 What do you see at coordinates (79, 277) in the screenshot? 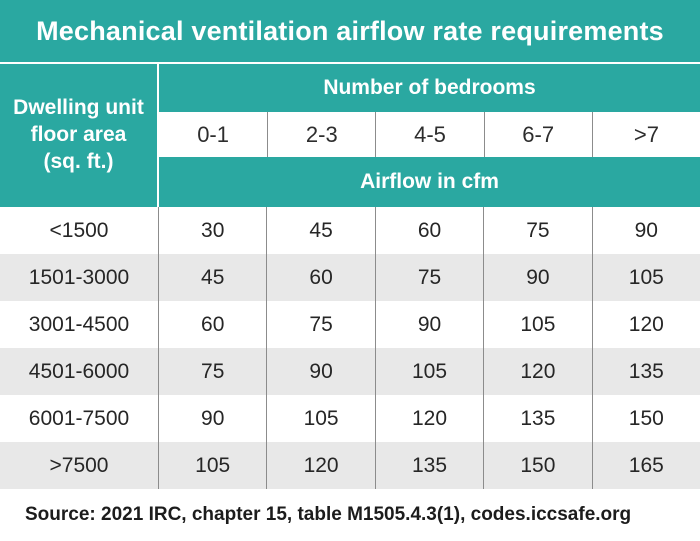
I see `row-area-label: 1501-3000` at bounding box center [79, 277].